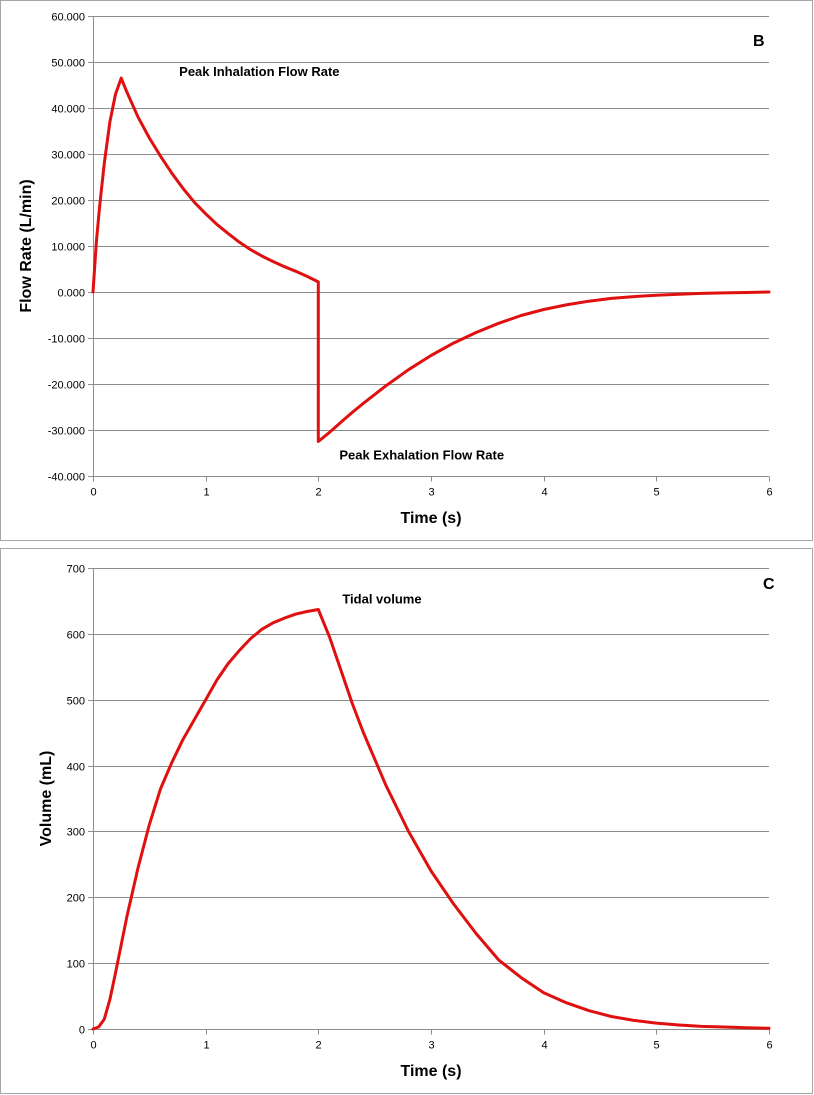 The width and height of the screenshot is (814, 1095). What do you see at coordinates (76, 636) in the screenshot?
I see `y-tick-label: 600` at bounding box center [76, 636].